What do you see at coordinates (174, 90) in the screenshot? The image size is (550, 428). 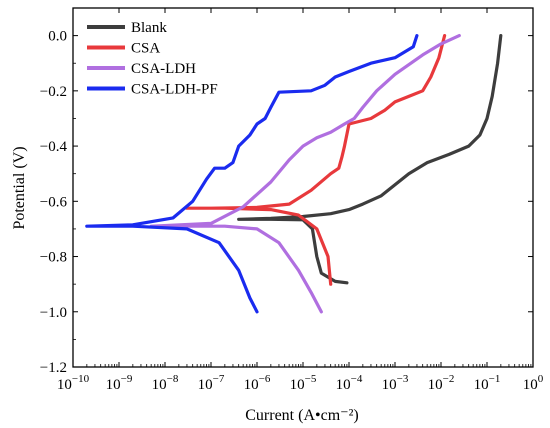 I see `legend-label: CSA-LDH-PF` at bounding box center [174, 90].